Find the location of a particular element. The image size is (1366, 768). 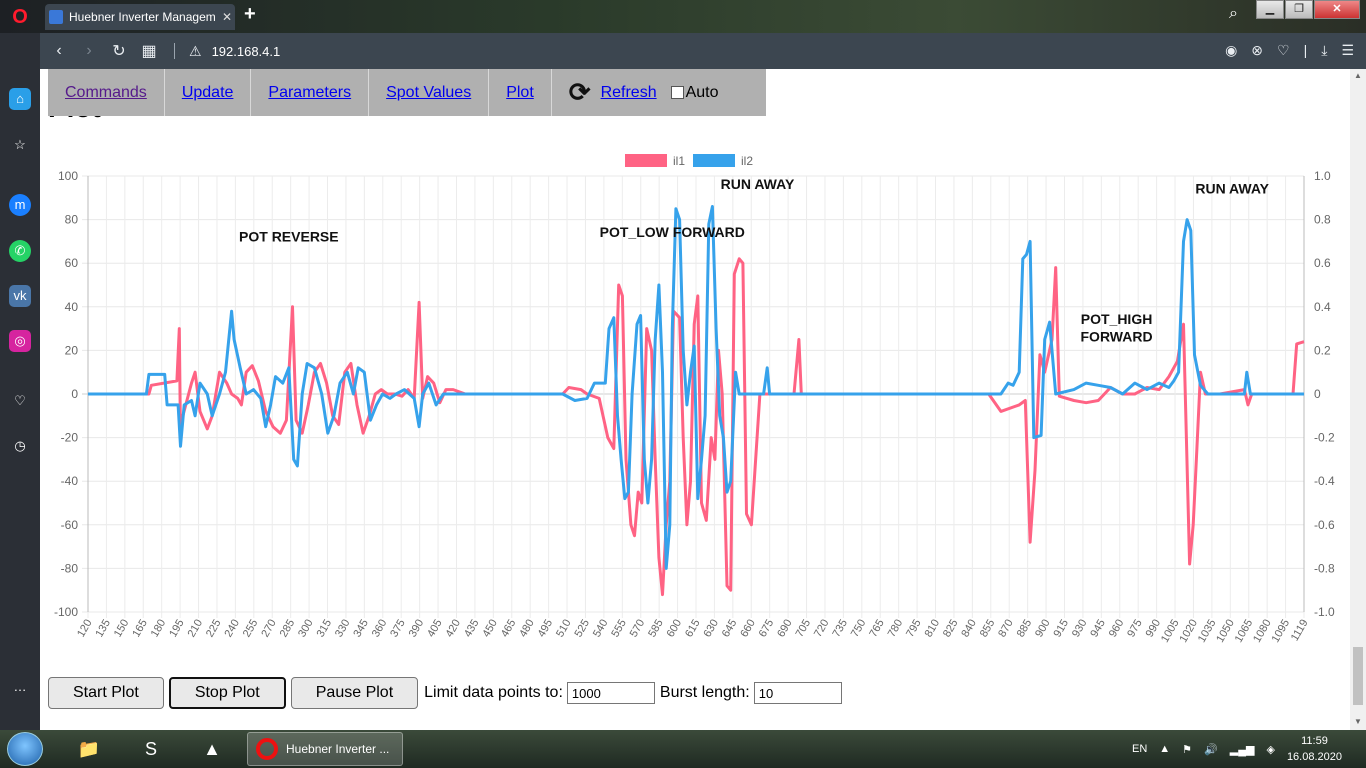

block-icon: ⊗ is located at coordinates (1257, 50).